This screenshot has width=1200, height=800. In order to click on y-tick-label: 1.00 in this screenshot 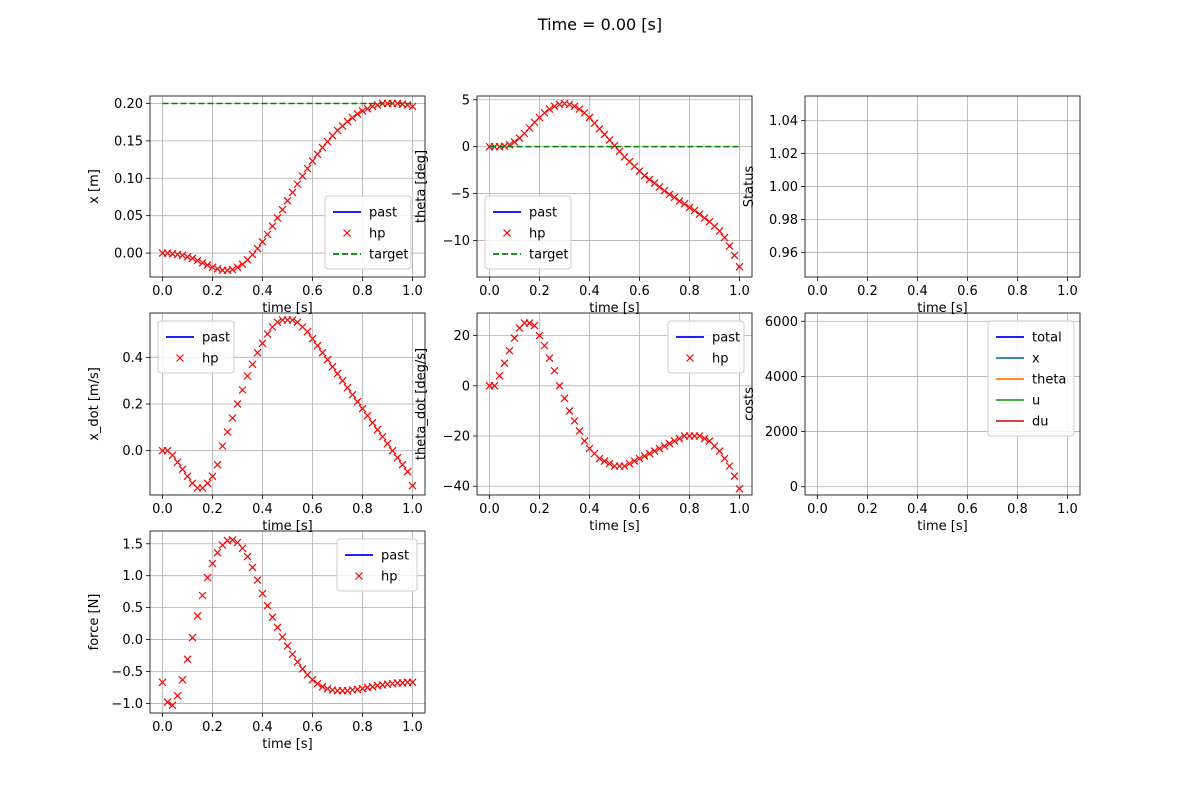, I will do `click(783, 187)`.